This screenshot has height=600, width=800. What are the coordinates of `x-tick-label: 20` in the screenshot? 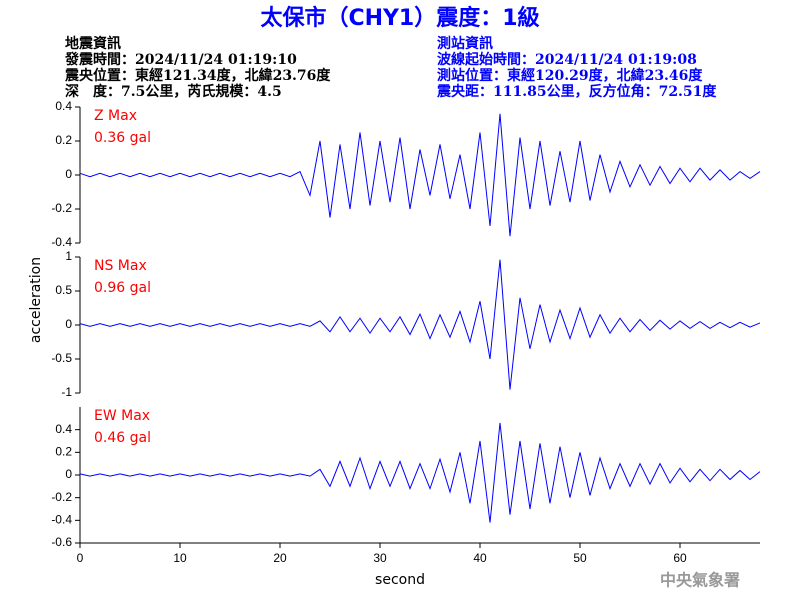 It's located at (280, 558).